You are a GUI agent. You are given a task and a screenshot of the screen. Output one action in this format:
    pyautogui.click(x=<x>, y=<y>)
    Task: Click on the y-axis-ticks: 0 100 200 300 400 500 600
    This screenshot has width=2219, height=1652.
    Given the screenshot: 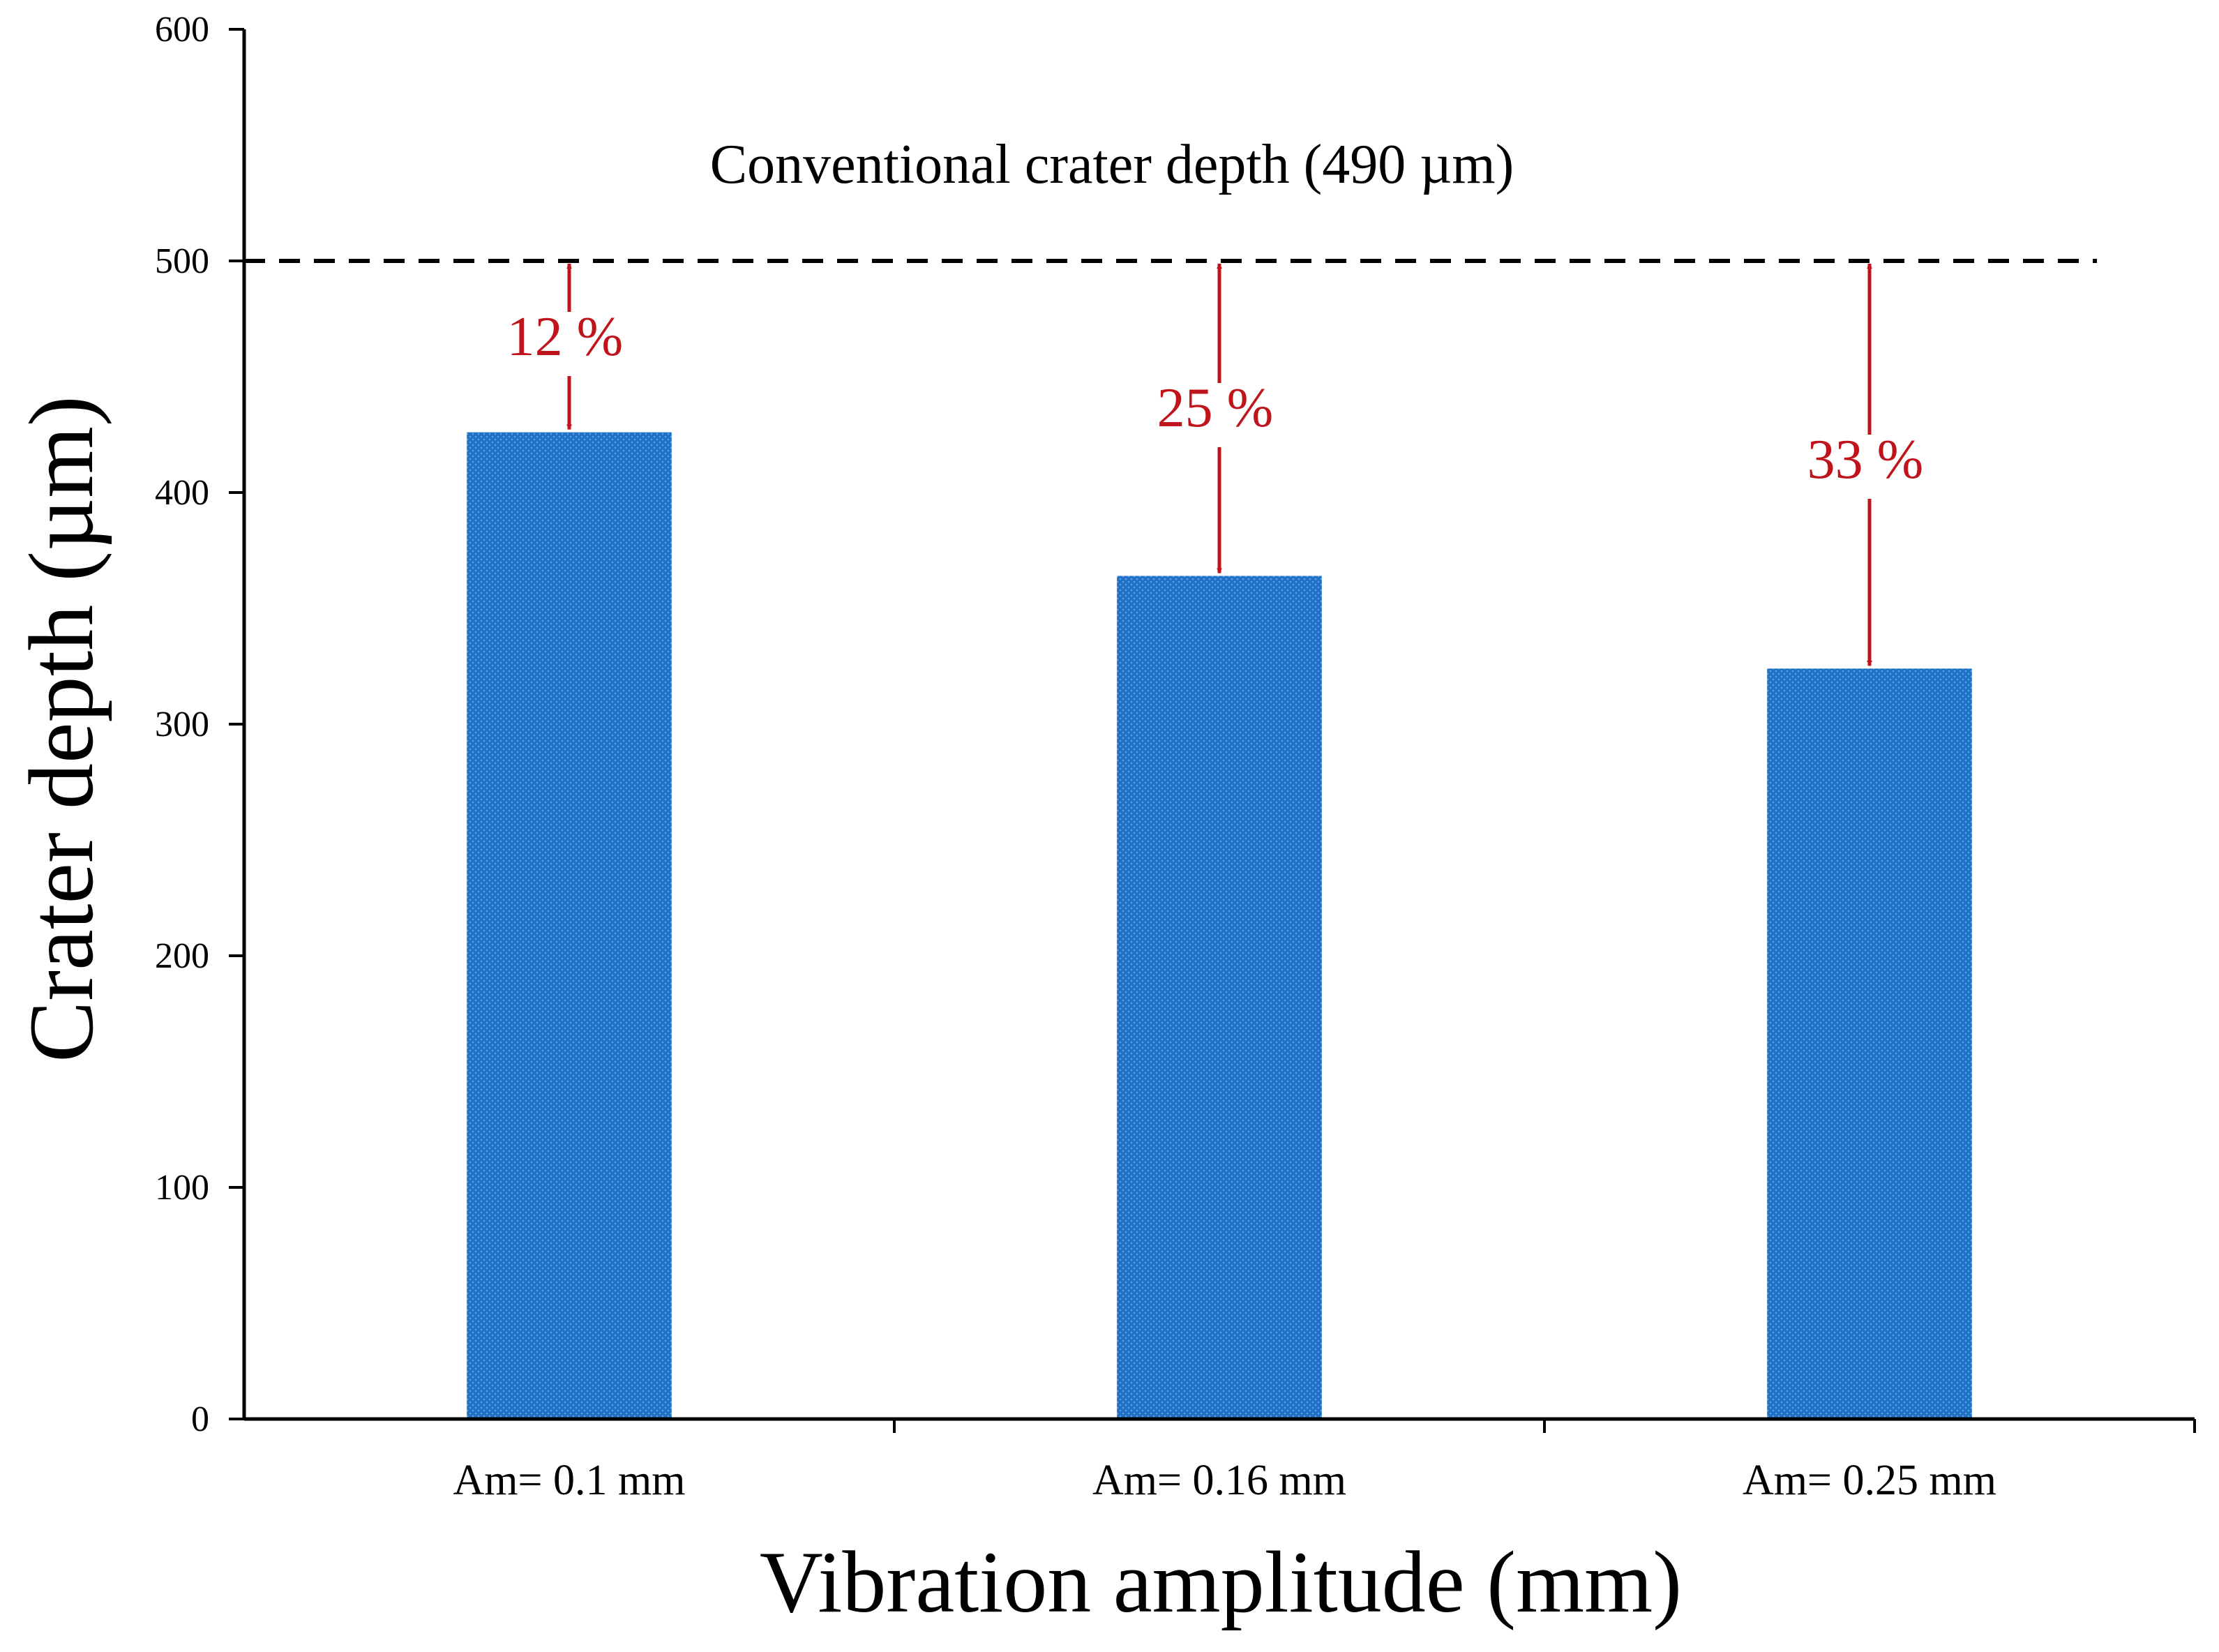 What is the action you would take?
    pyautogui.click(x=199, y=724)
    